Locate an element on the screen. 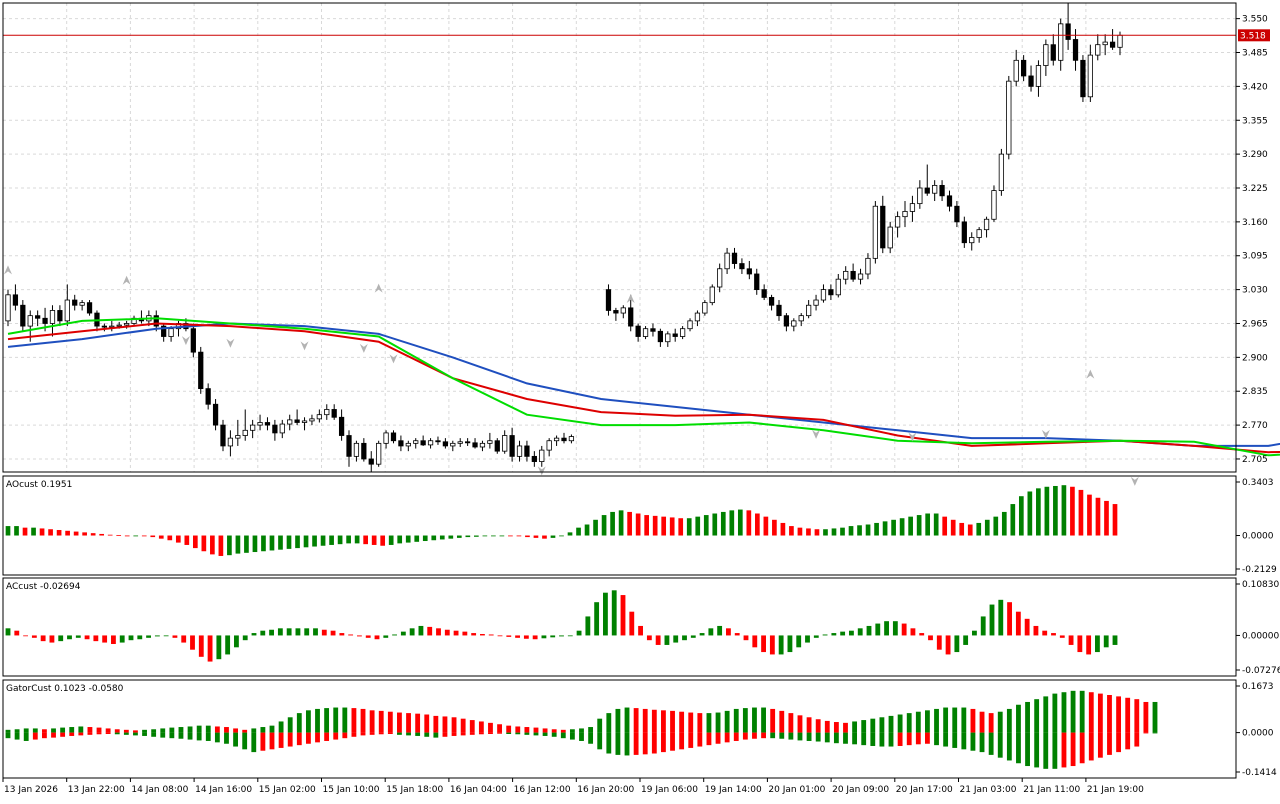 This screenshot has height=804, width=1280. ac-pane is located at coordinates (561, 626).